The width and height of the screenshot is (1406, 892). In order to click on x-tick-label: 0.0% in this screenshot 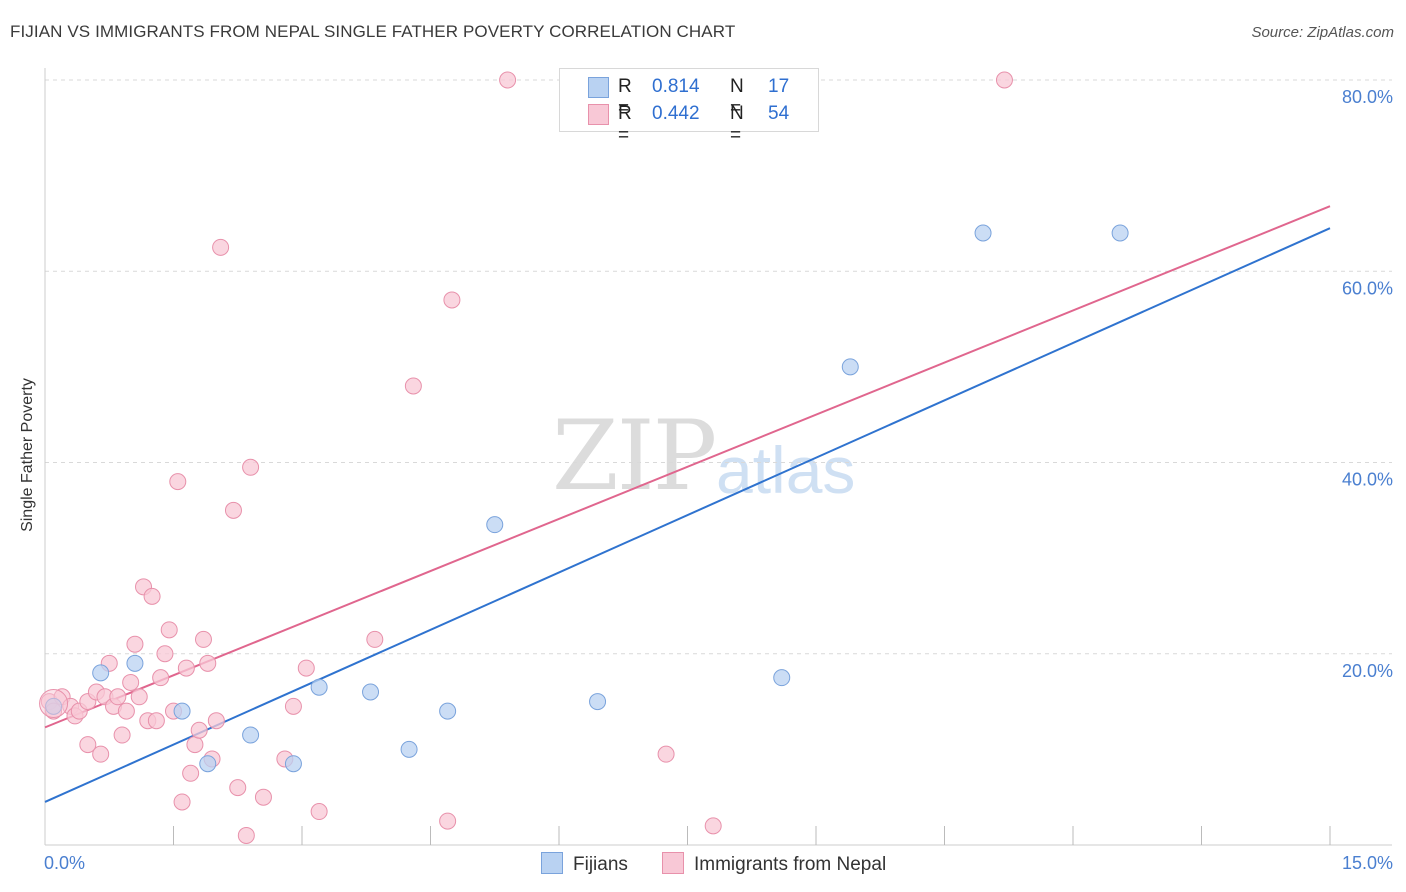, I will do `click(64, 863)`.